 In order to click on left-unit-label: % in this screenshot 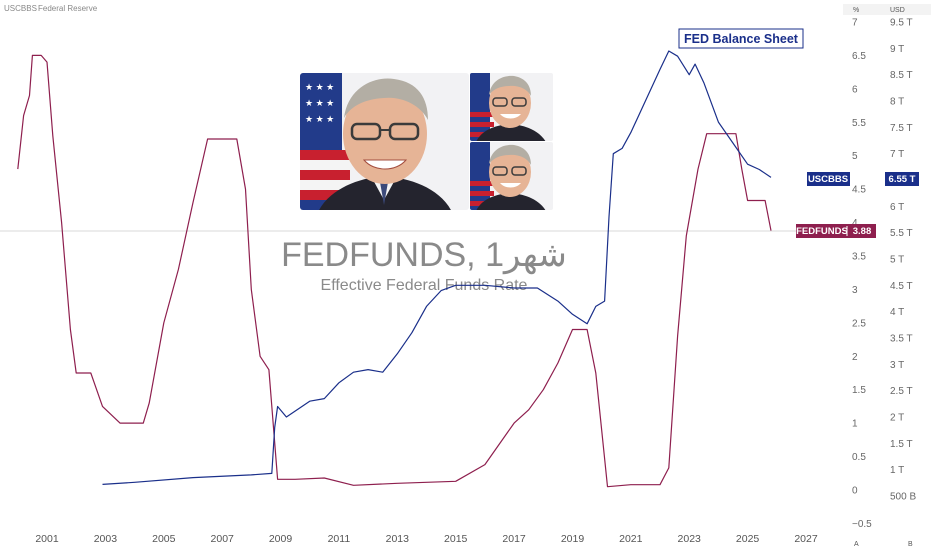, I will do `click(856, 10)`.